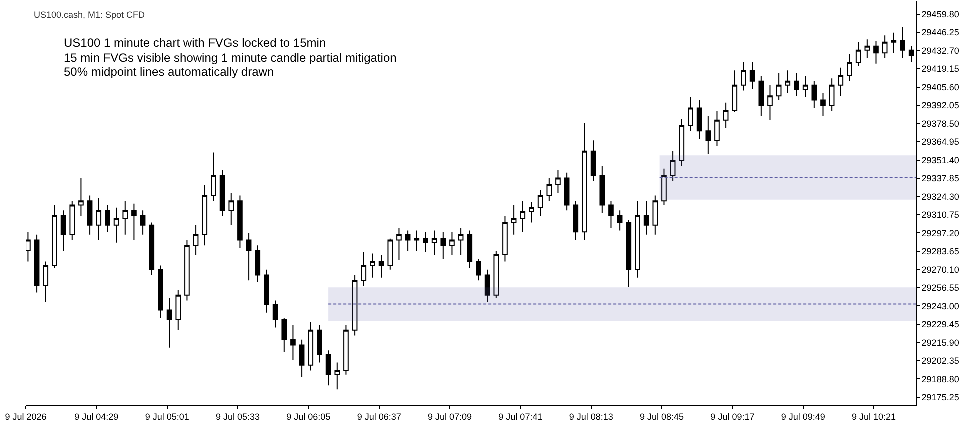 Image resolution: width=960 pixels, height=425 pixels. I want to click on x-tick-label: 9 Jul 08:45, so click(662, 417).